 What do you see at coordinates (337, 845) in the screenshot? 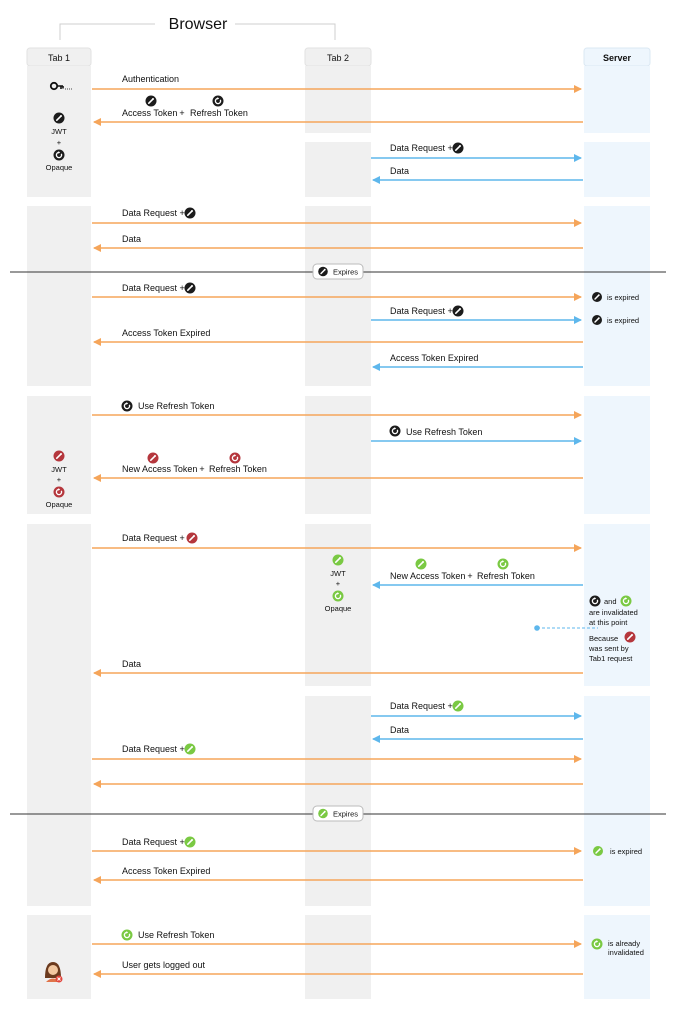
I see `arrow-tab1-green-expired-request: Data Request +` at bounding box center [337, 845].